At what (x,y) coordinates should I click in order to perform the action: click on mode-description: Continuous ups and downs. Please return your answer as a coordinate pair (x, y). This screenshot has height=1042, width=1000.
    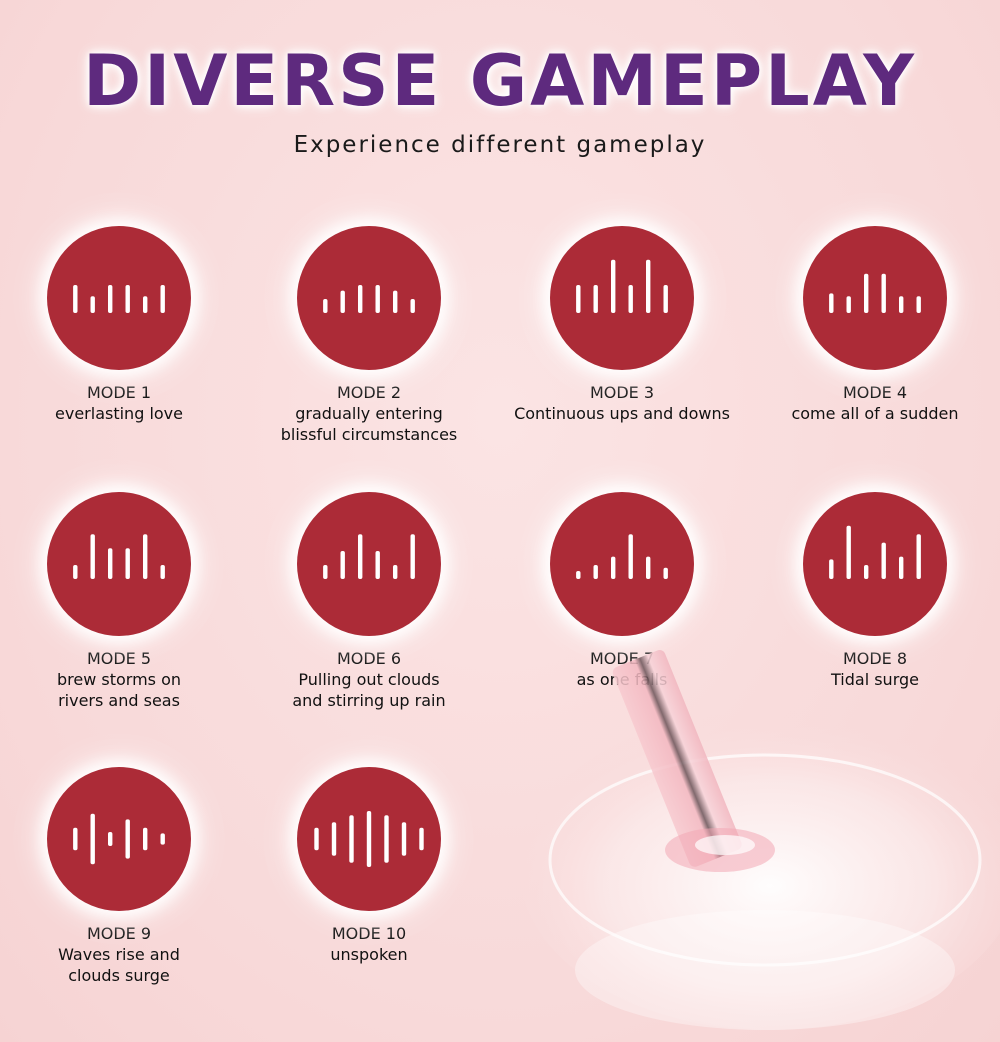
    Looking at the image, I should click on (622, 413).